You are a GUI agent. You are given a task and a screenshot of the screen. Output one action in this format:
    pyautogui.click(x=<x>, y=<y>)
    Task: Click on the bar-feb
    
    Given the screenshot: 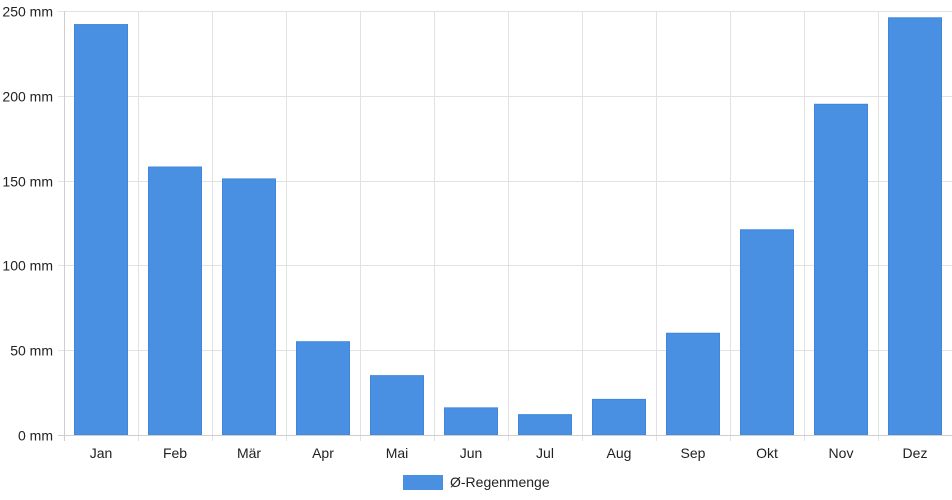 What is the action you would take?
    pyautogui.click(x=175, y=301)
    